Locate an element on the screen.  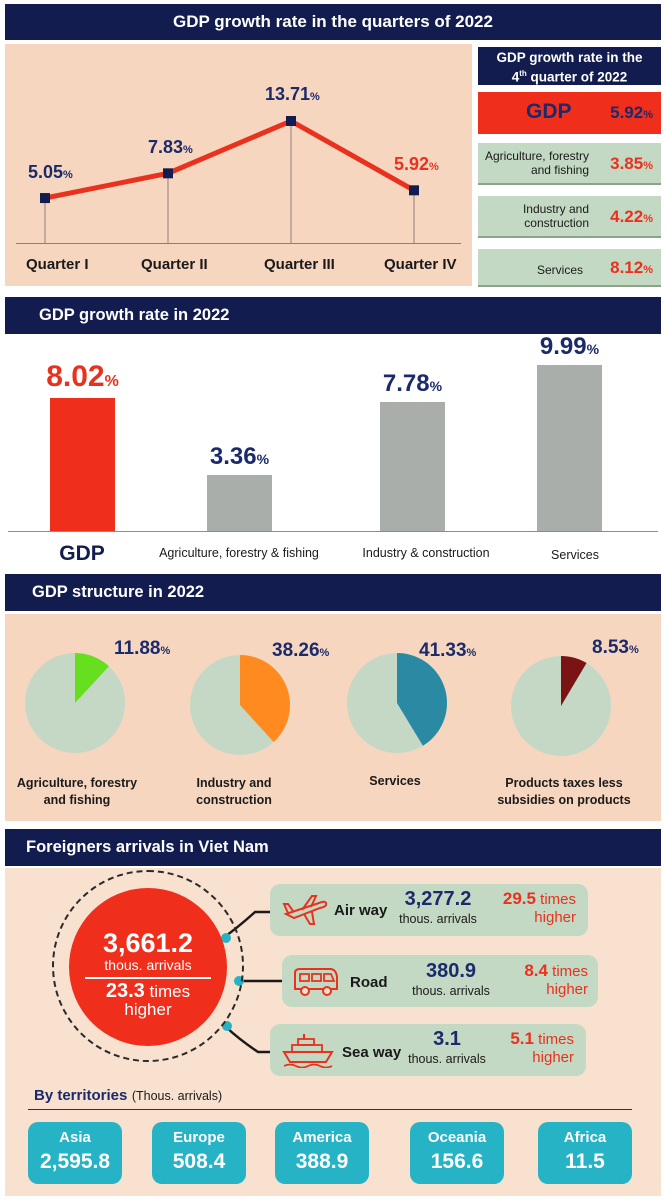
mode-air-unit: thous. arrivals is located at coordinates (438, 919).